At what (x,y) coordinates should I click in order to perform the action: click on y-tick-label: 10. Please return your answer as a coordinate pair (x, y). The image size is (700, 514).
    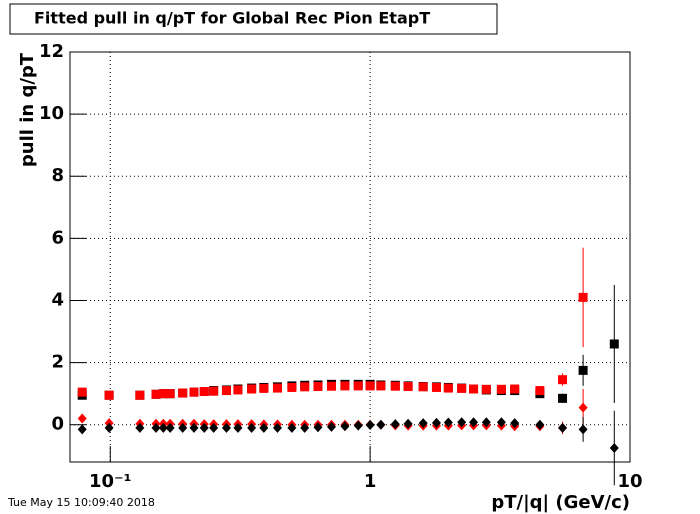
    Looking at the image, I should click on (51, 113).